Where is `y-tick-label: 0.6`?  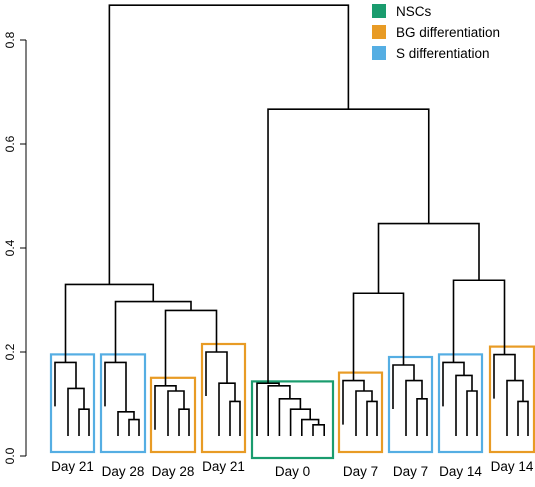 y-tick-label: 0.6 is located at coordinates (10, 143).